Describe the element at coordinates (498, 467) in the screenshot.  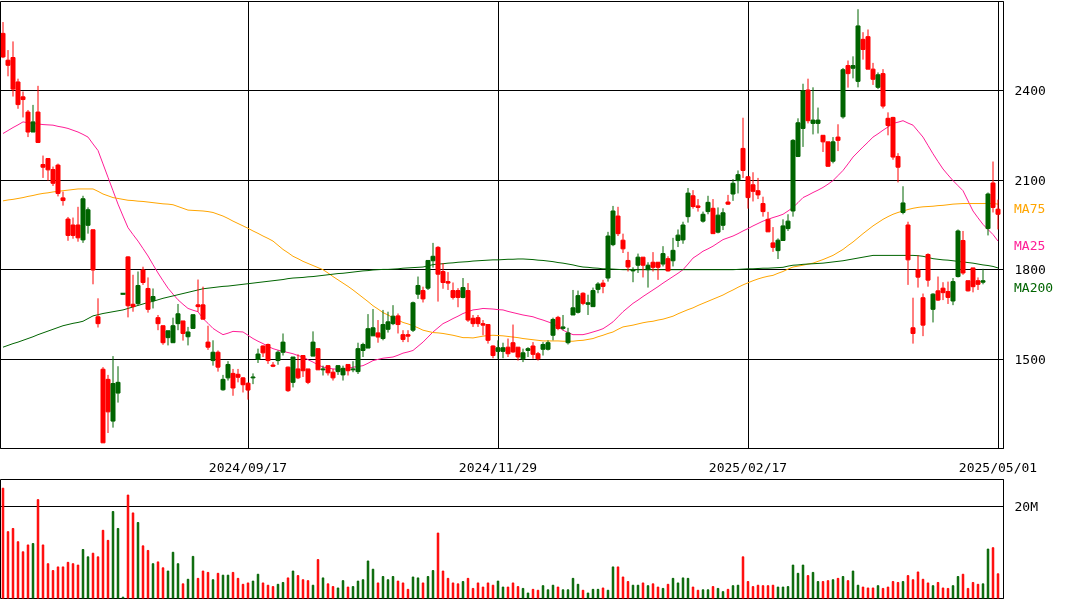
I see `x-tick-label: 2024/11/29` at that location.